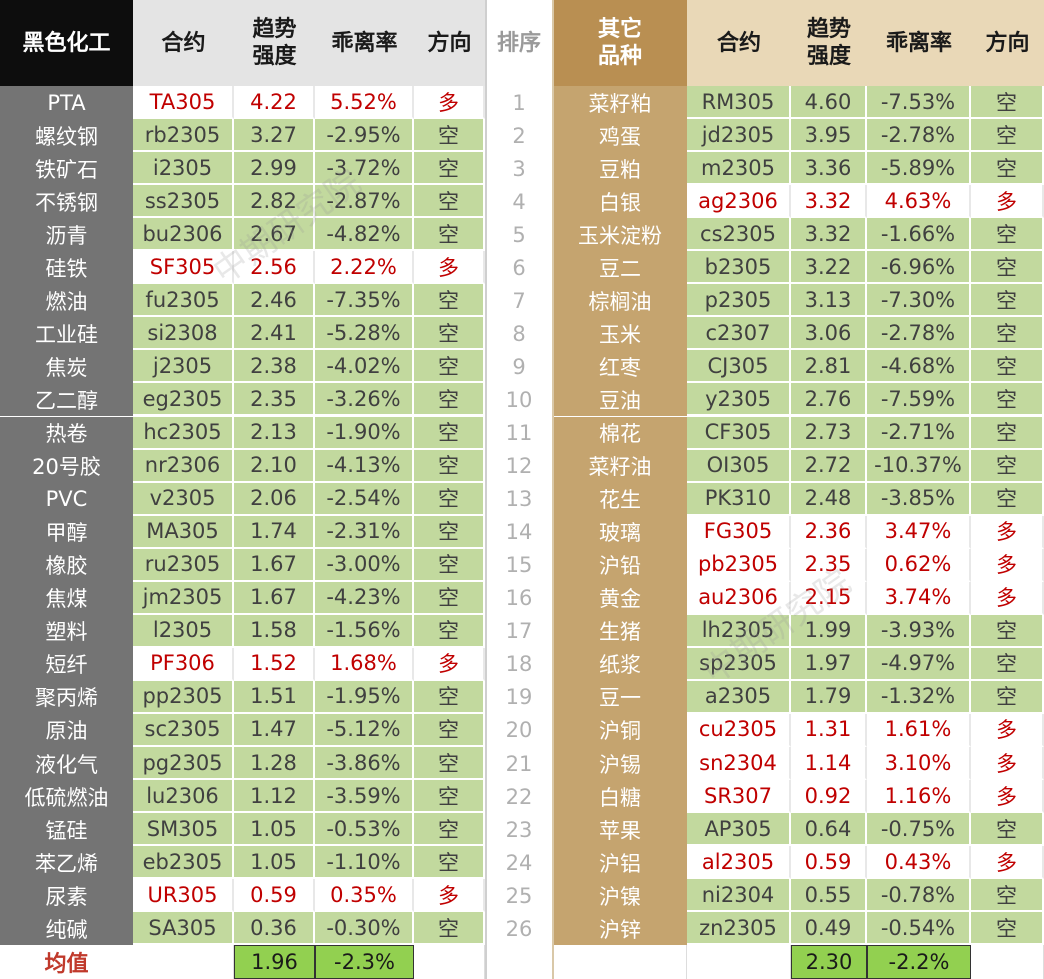 The height and width of the screenshot is (979, 1044). I want to click on left-commodity-name: 锰硅, so click(66, 830).